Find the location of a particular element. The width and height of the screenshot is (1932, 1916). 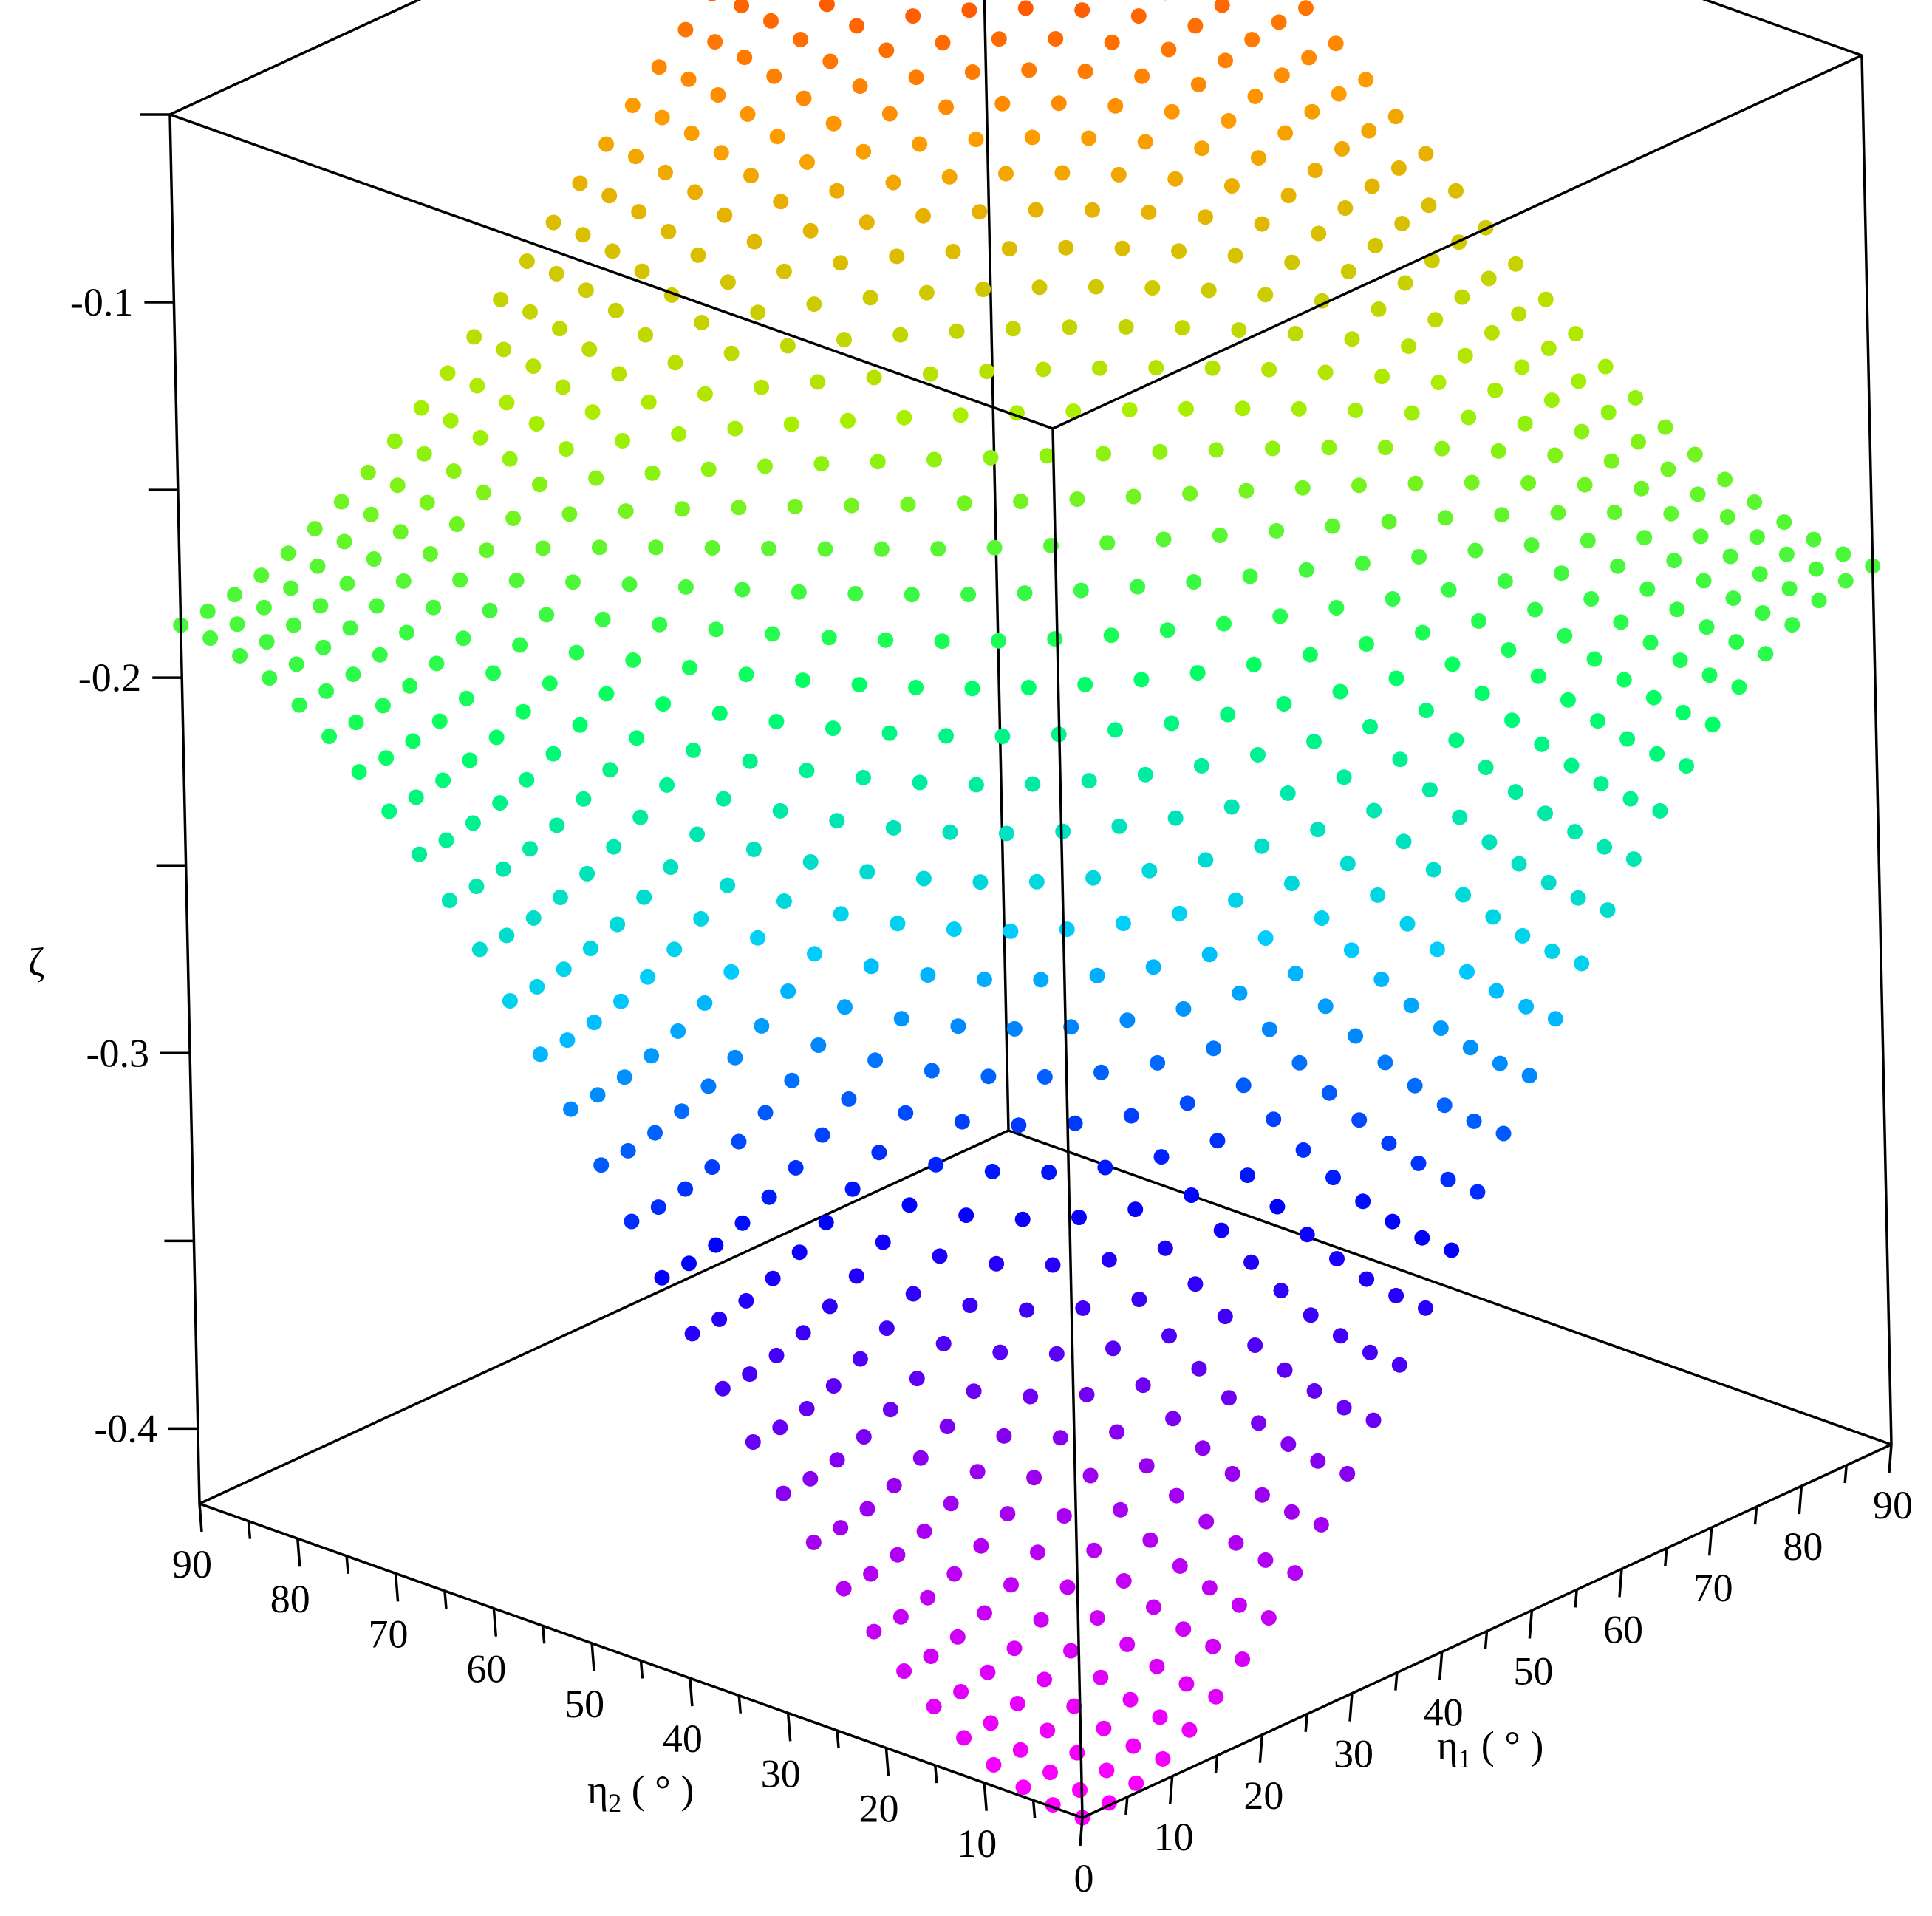

box-edge-back-top-left is located at coordinates (296, 58).